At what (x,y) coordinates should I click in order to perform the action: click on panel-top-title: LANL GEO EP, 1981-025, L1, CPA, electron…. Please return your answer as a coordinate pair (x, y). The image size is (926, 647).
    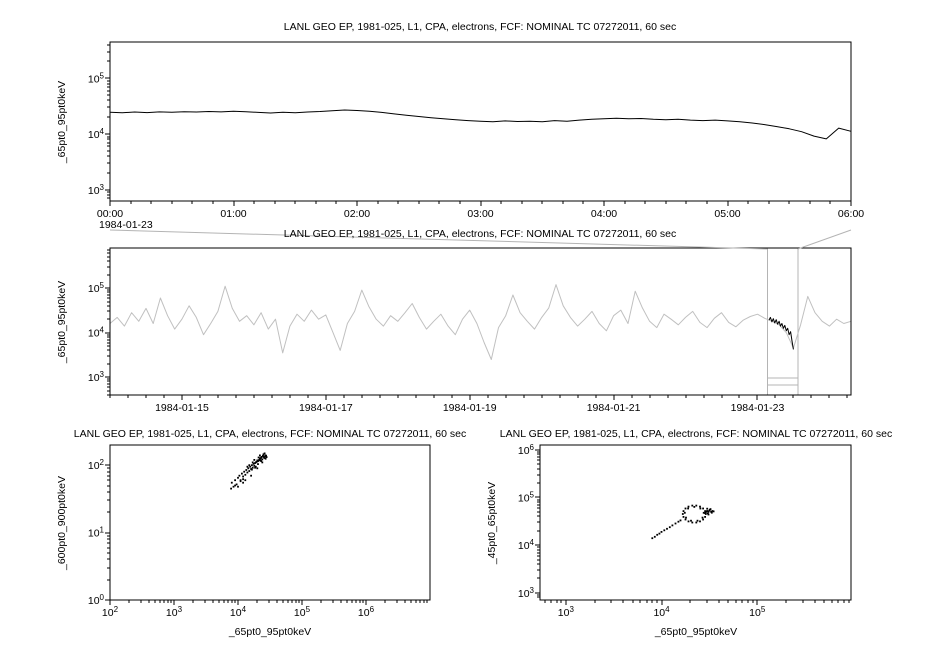
    Looking at the image, I should click on (480, 27).